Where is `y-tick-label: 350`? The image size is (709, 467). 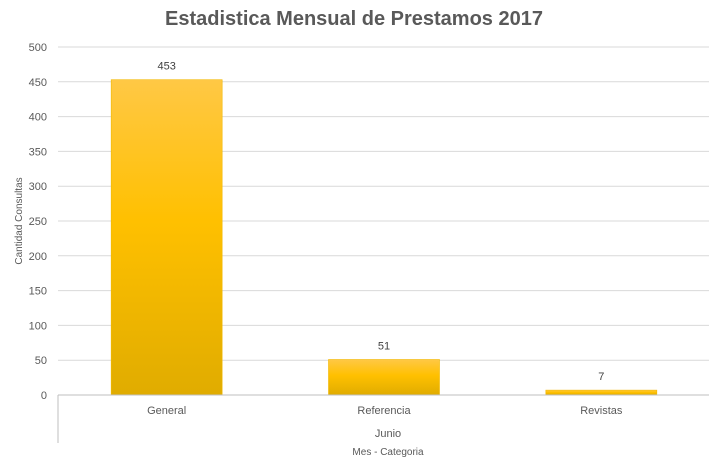 y-tick-label: 350 is located at coordinates (38, 152).